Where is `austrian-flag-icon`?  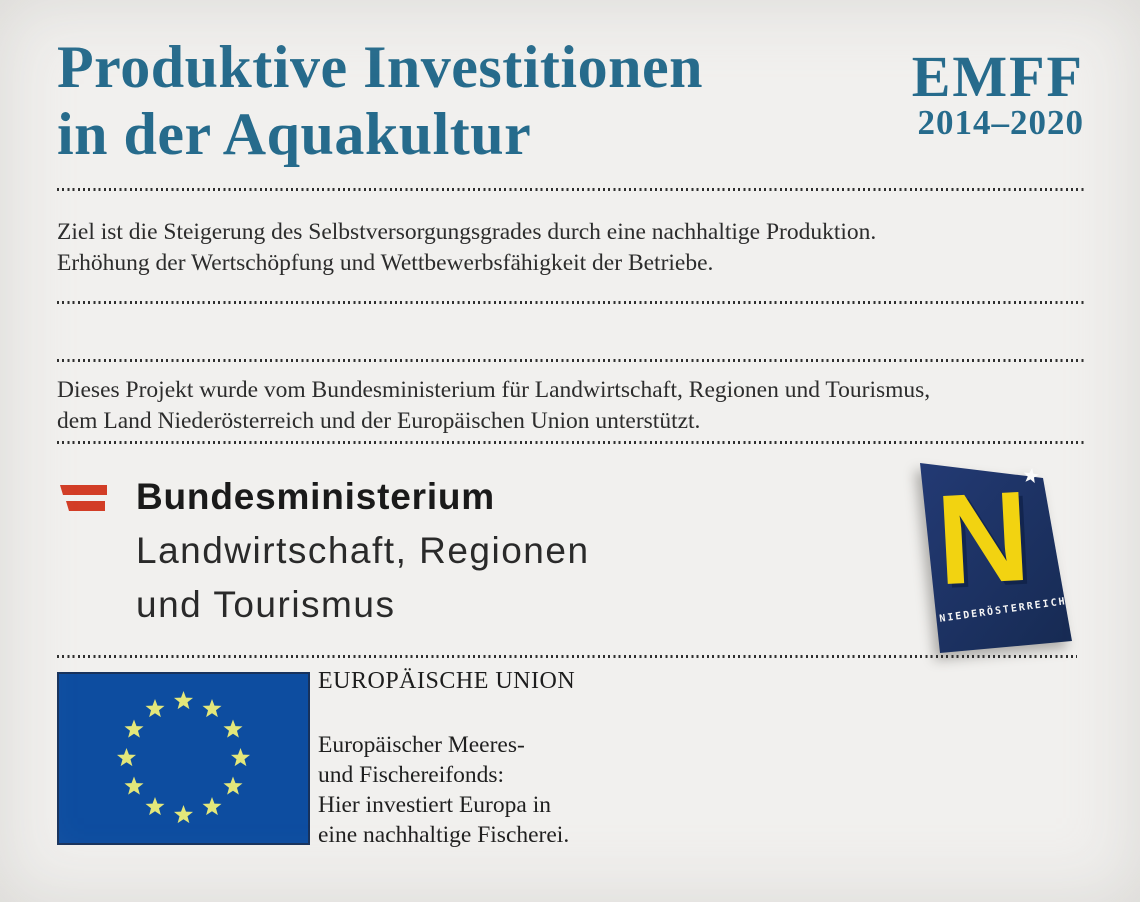
austrian-flag-icon is located at coordinates (83, 498).